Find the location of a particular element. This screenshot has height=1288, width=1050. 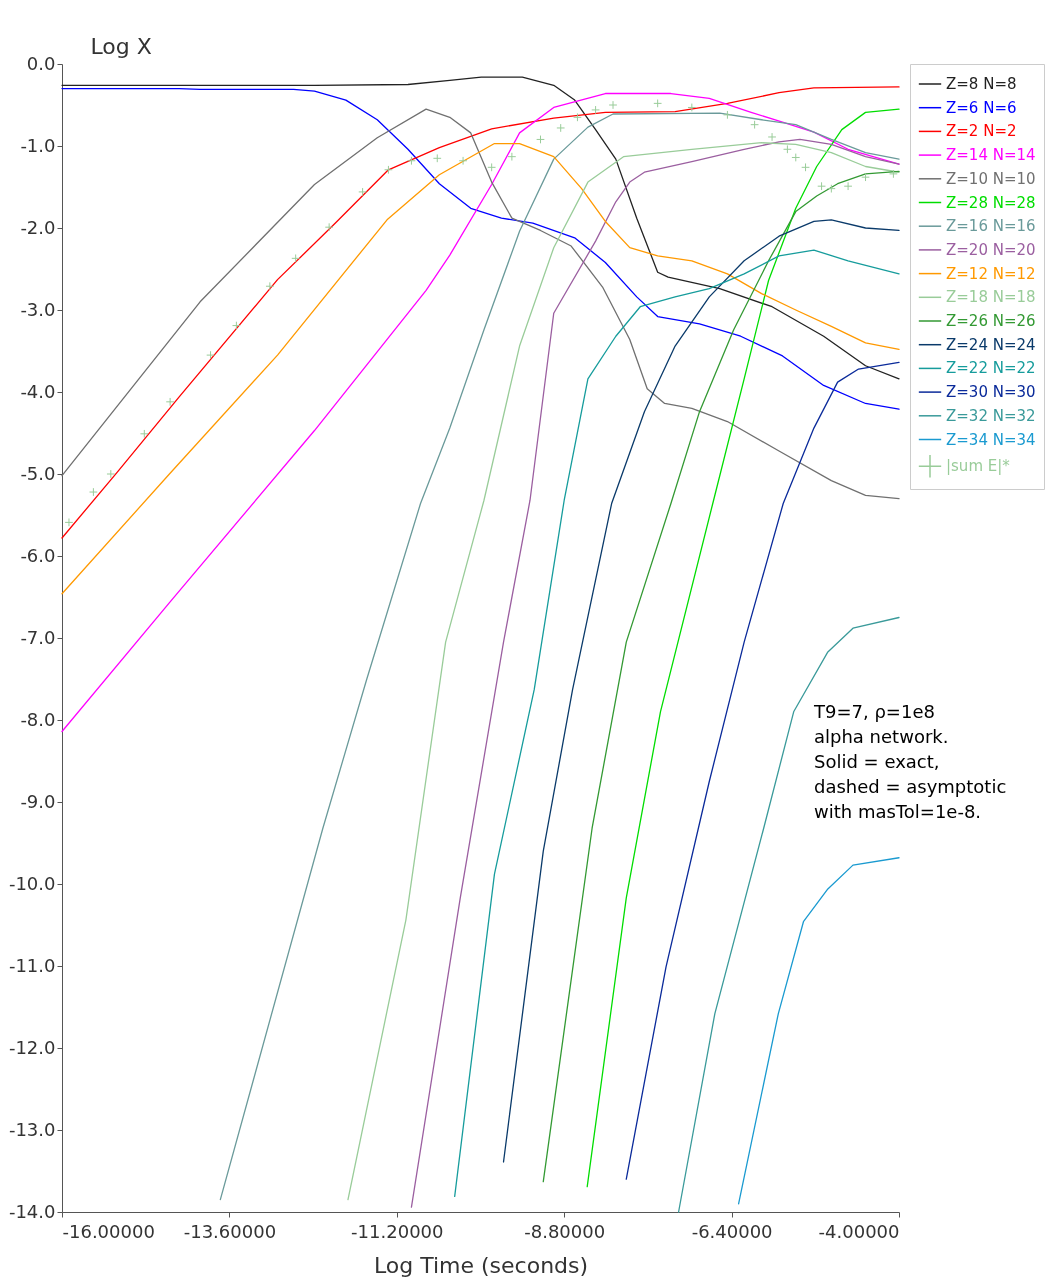

y-tick-label: -5.0 is located at coordinates (38, 473).